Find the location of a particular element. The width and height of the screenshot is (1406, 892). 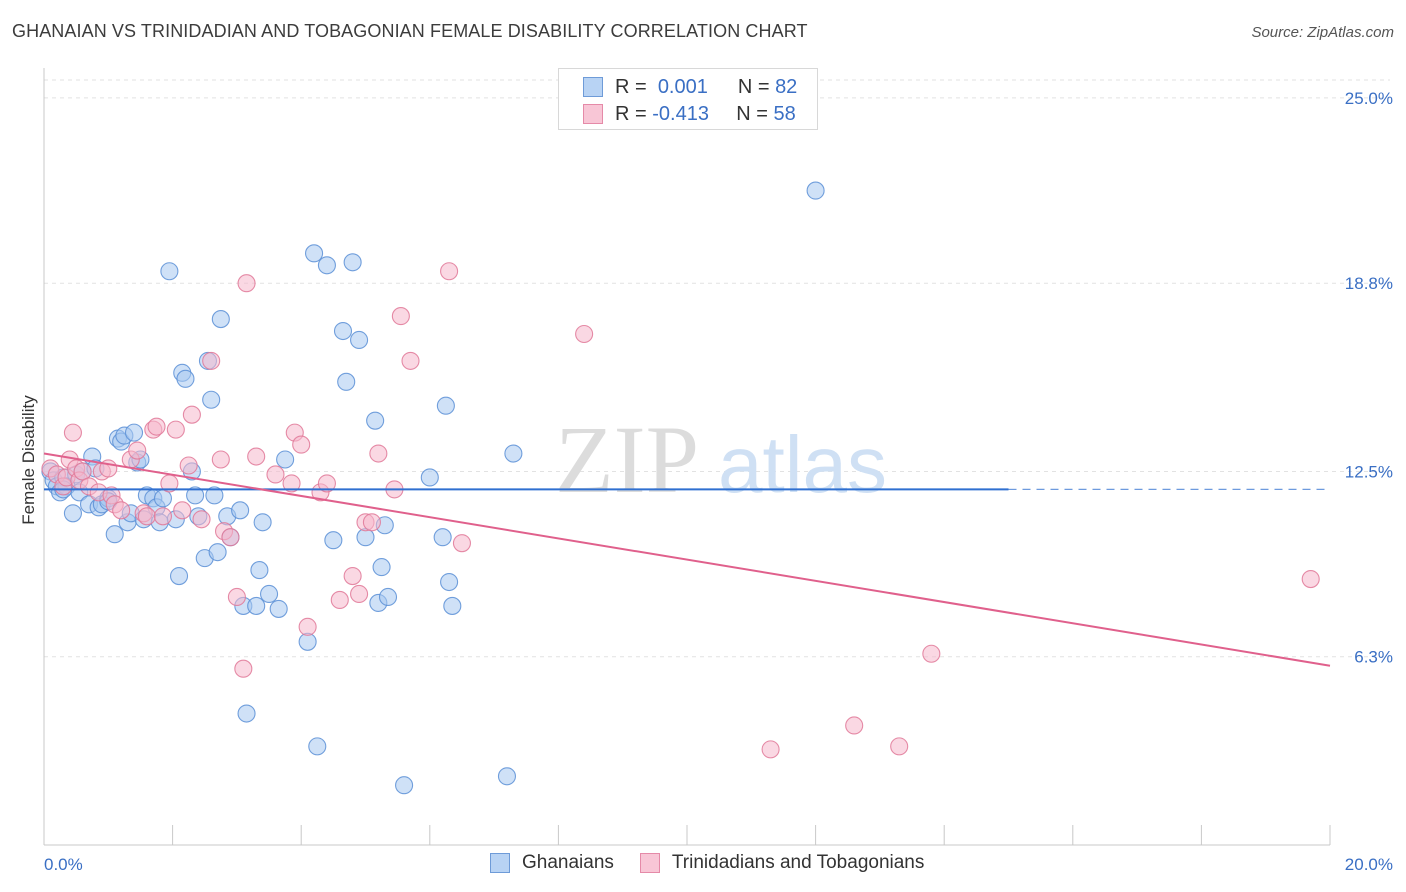

y-tick-label: 25.0% is located at coordinates (1369, 98).